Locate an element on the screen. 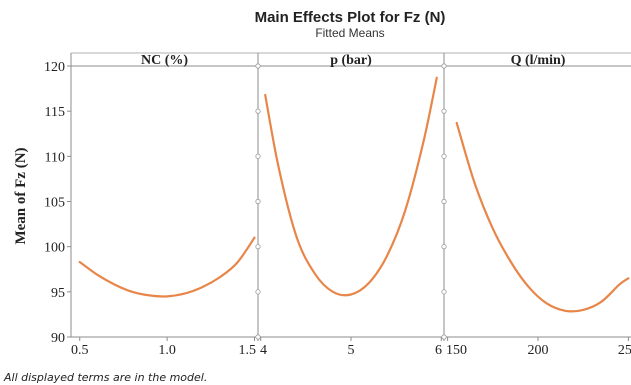  x-tick-label: 1.5 is located at coordinates (248, 350).